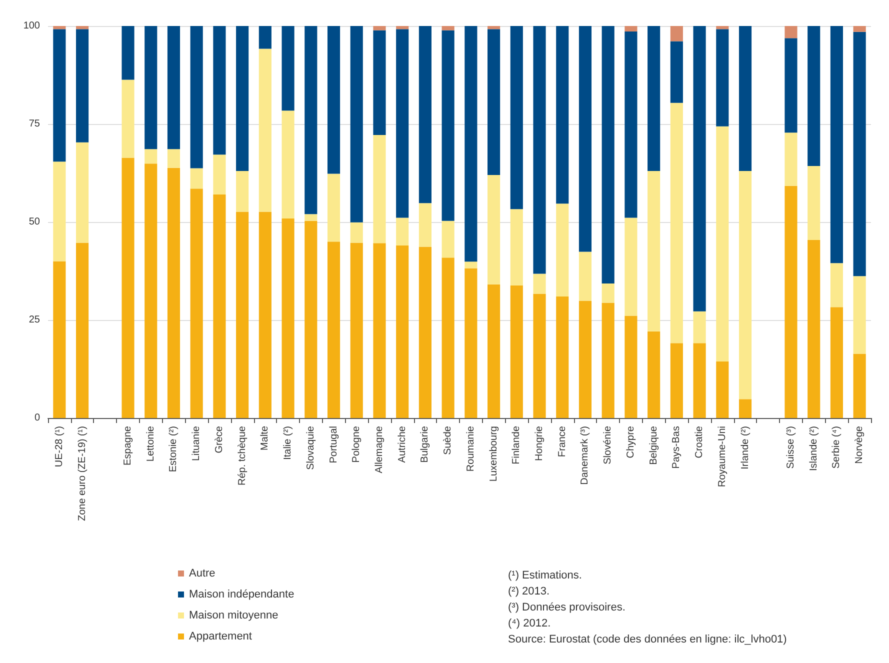 The image size is (889, 663). I want to click on x-tick-label: Slovaquie, so click(310, 448).